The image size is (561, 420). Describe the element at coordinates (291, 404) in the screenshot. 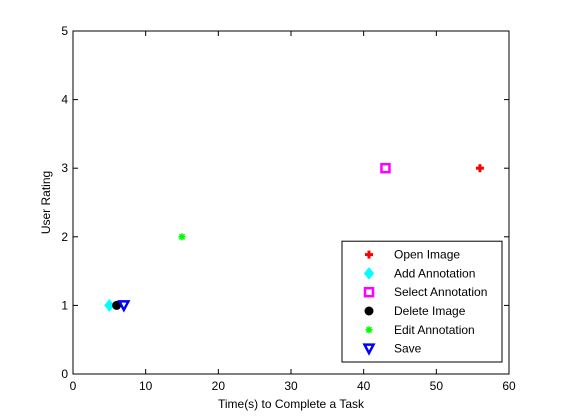

I see `x-axis-label: Time(s) to Complete a Task` at that location.